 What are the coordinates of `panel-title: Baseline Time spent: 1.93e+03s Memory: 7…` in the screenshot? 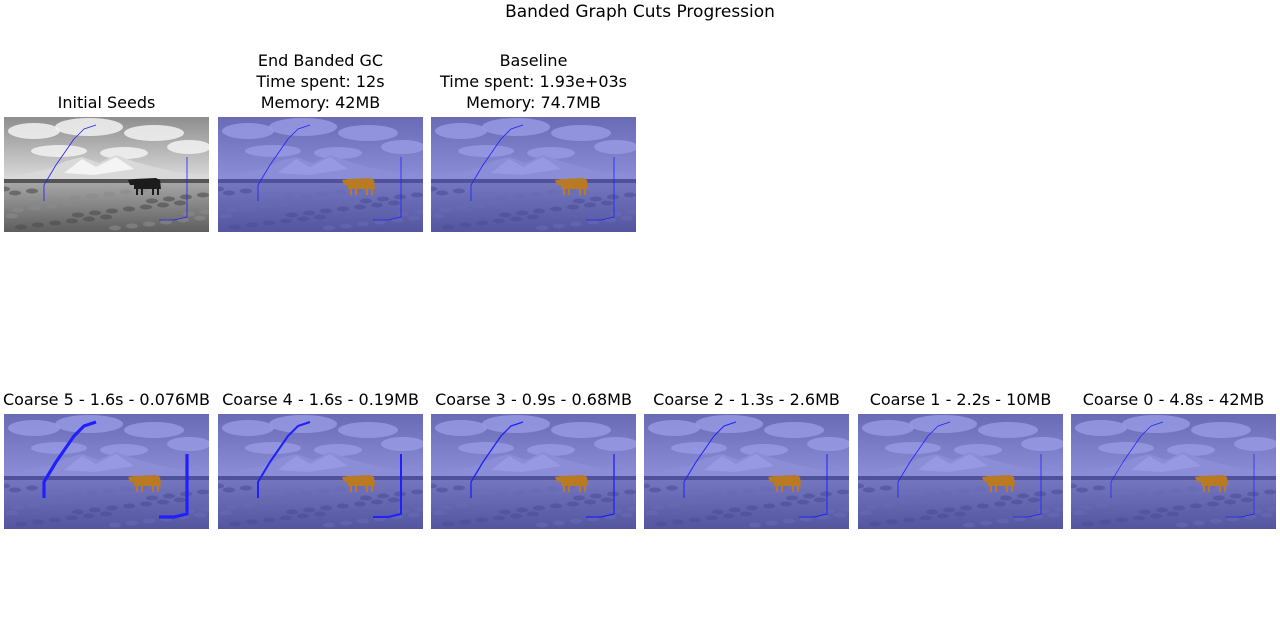 It's located at (533, 81).